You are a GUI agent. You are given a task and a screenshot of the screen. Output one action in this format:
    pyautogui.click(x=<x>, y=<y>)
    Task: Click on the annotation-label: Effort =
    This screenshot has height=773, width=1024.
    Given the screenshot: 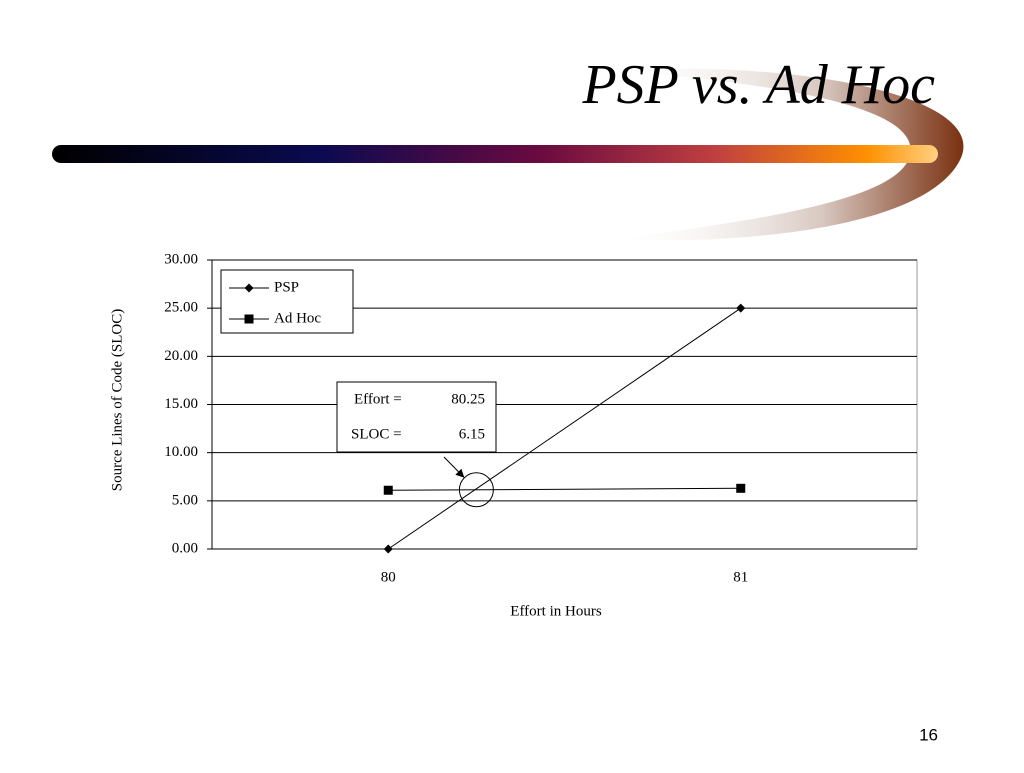 What is the action you would take?
    pyautogui.click(x=378, y=399)
    